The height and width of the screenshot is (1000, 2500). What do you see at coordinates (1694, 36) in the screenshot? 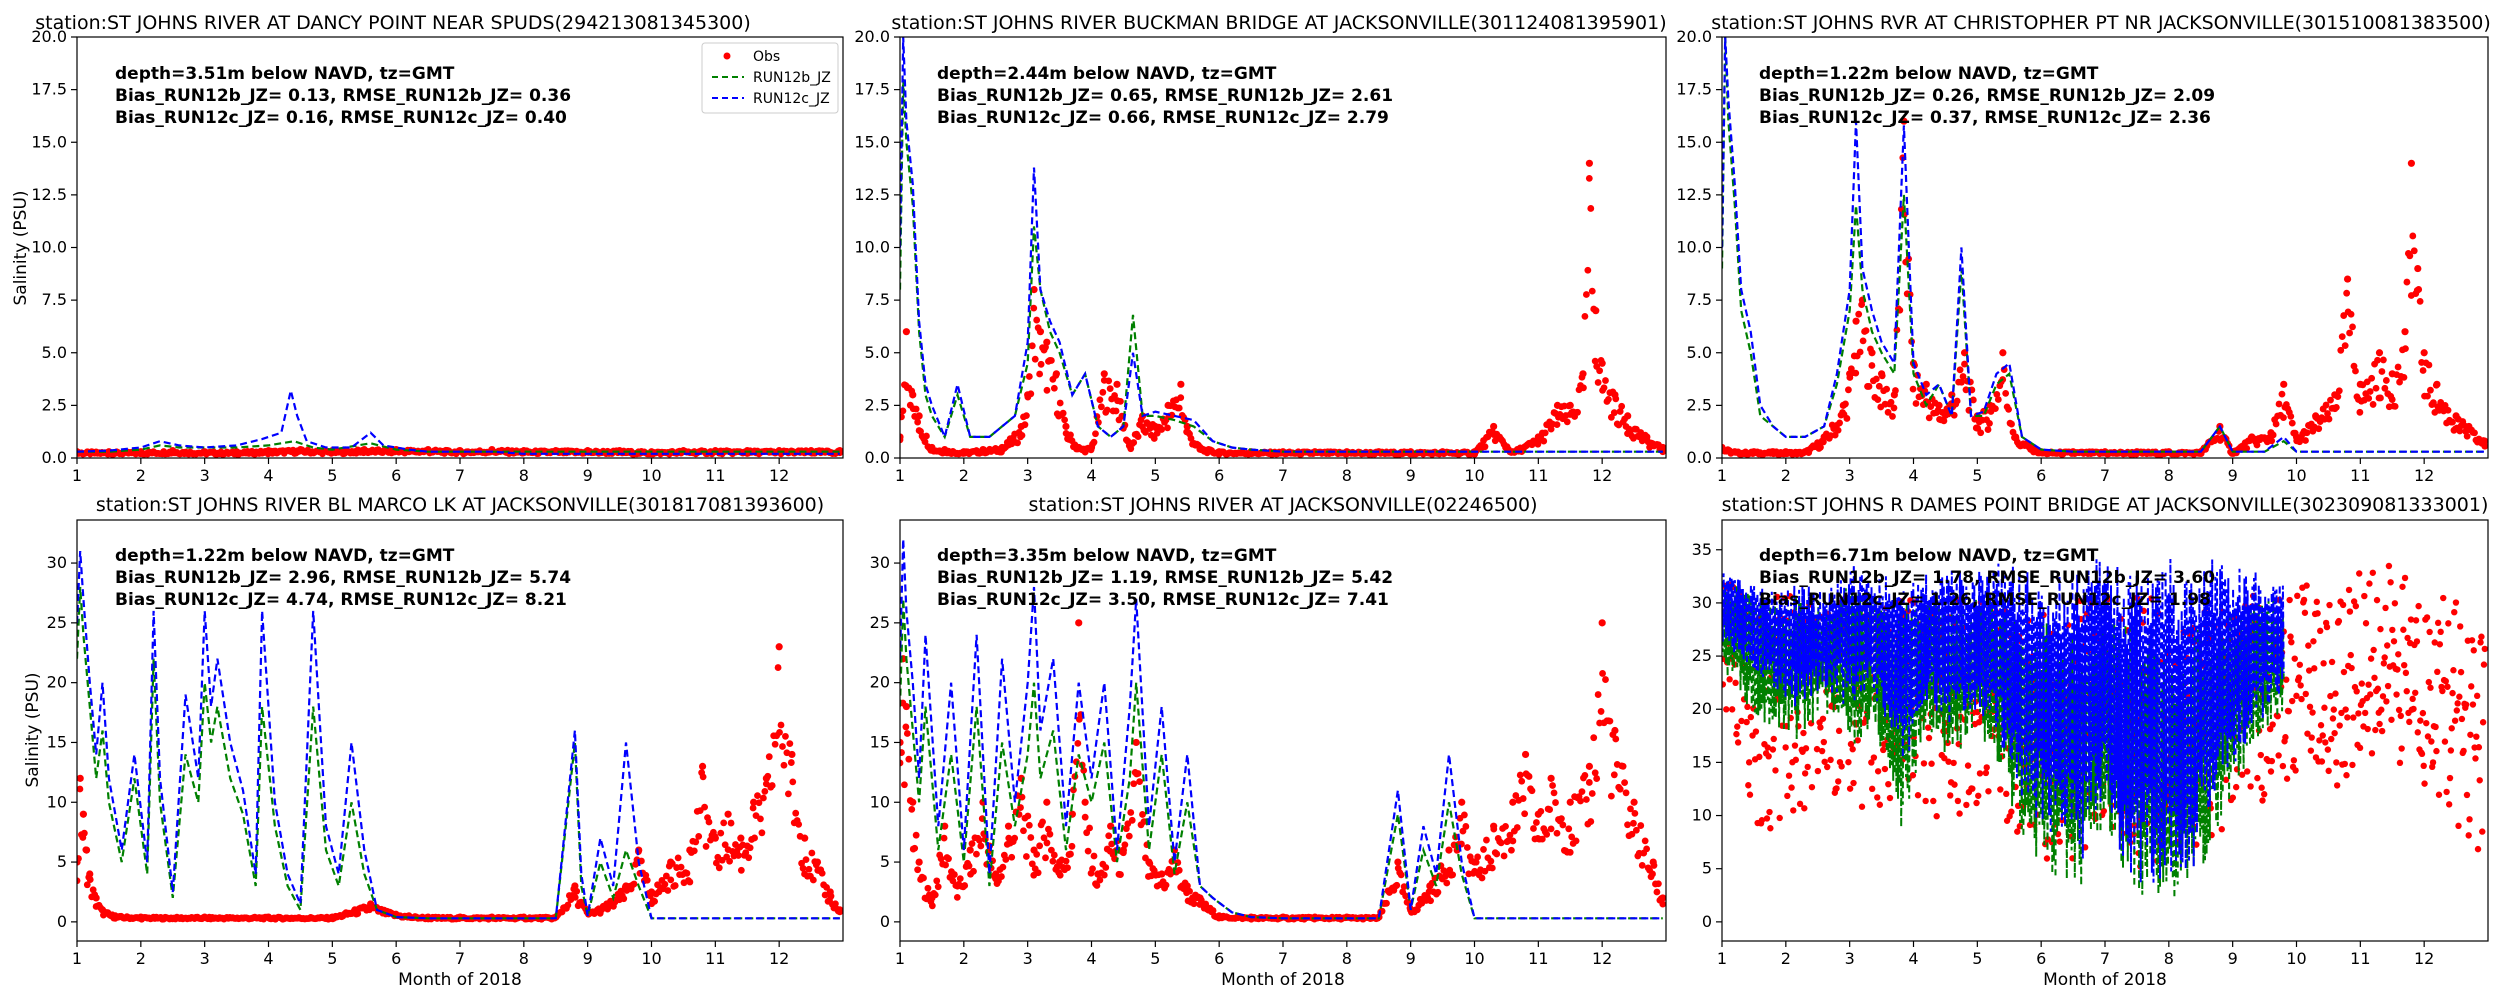
I see `y-tick-label: 20.0` at bounding box center [1694, 36].